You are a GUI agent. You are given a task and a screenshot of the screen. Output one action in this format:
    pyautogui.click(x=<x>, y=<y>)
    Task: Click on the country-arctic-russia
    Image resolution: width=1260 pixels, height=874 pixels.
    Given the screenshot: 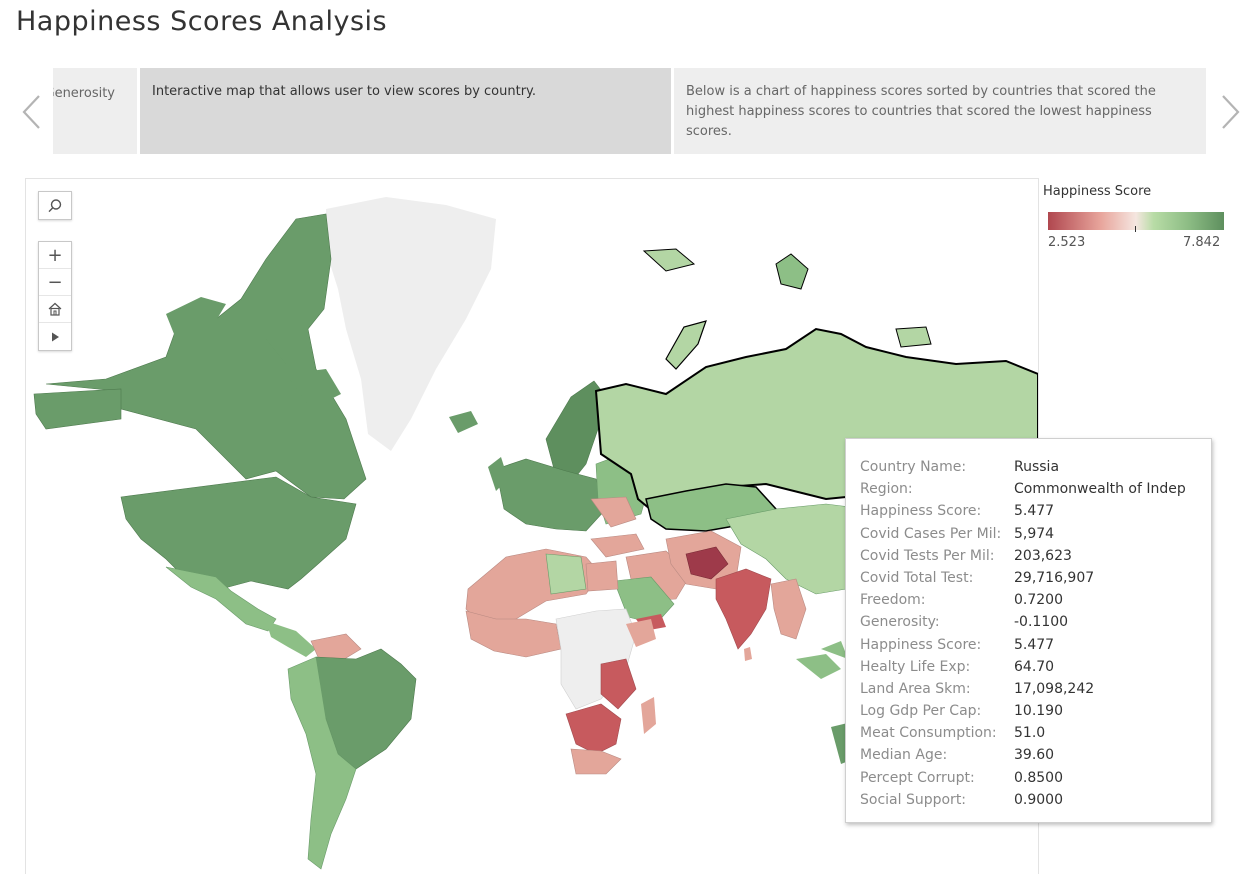 What is the action you would take?
    pyautogui.click(x=787, y=298)
    